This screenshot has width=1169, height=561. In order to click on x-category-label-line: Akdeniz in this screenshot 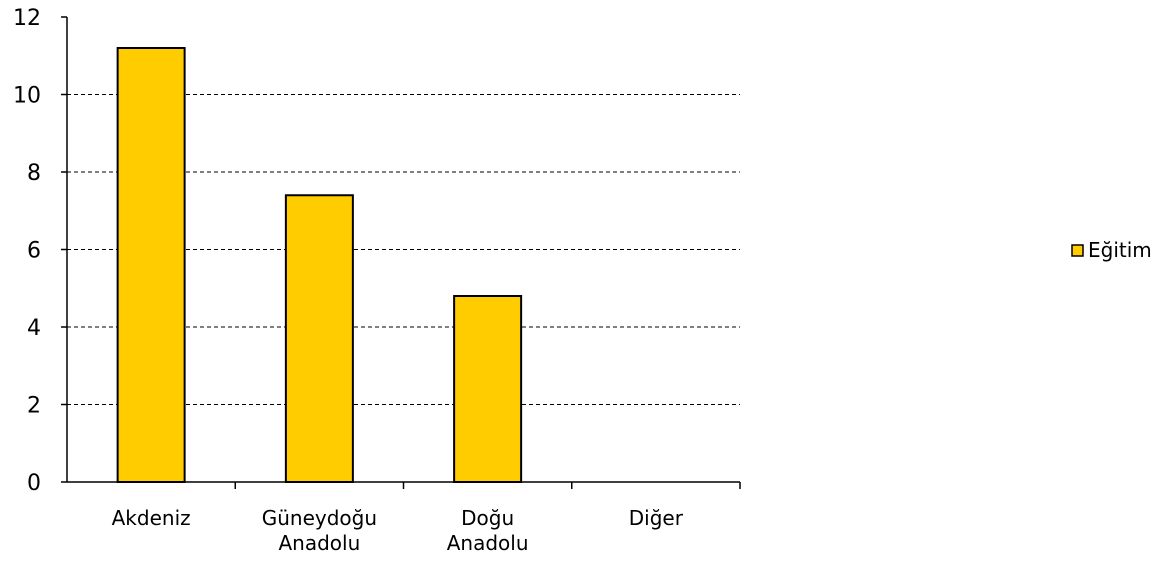, I will do `click(151, 518)`.